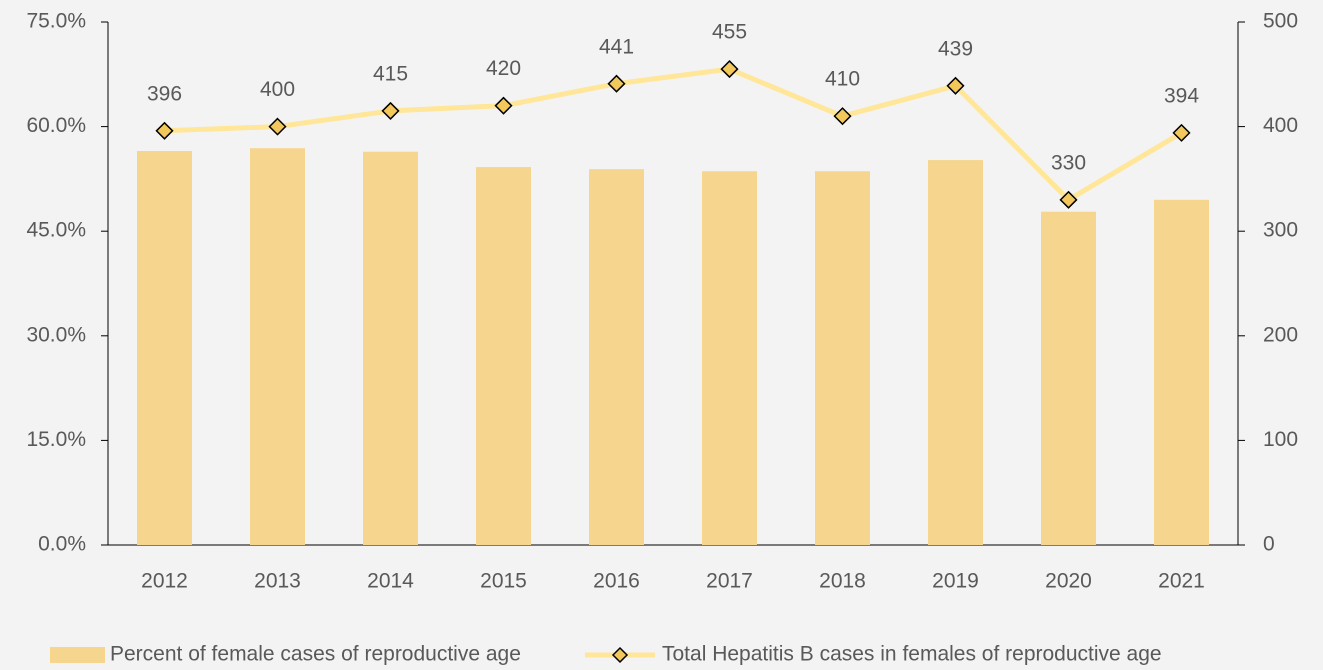 The image size is (1323, 670). What do you see at coordinates (77, 655) in the screenshot?
I see `legend-swatch` at bounding box center [77, 655].